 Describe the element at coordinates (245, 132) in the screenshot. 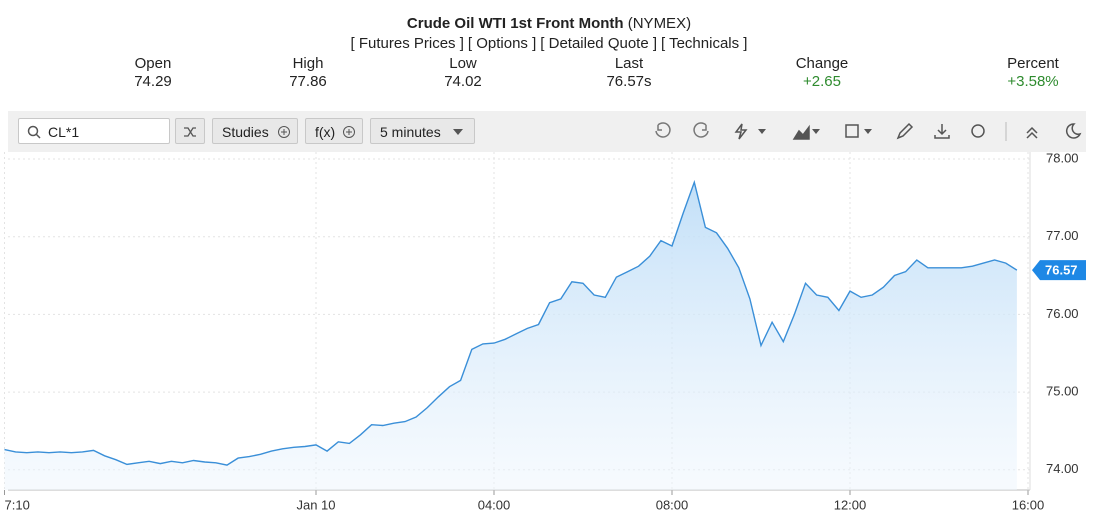

I see `studies: Studies` at that location.